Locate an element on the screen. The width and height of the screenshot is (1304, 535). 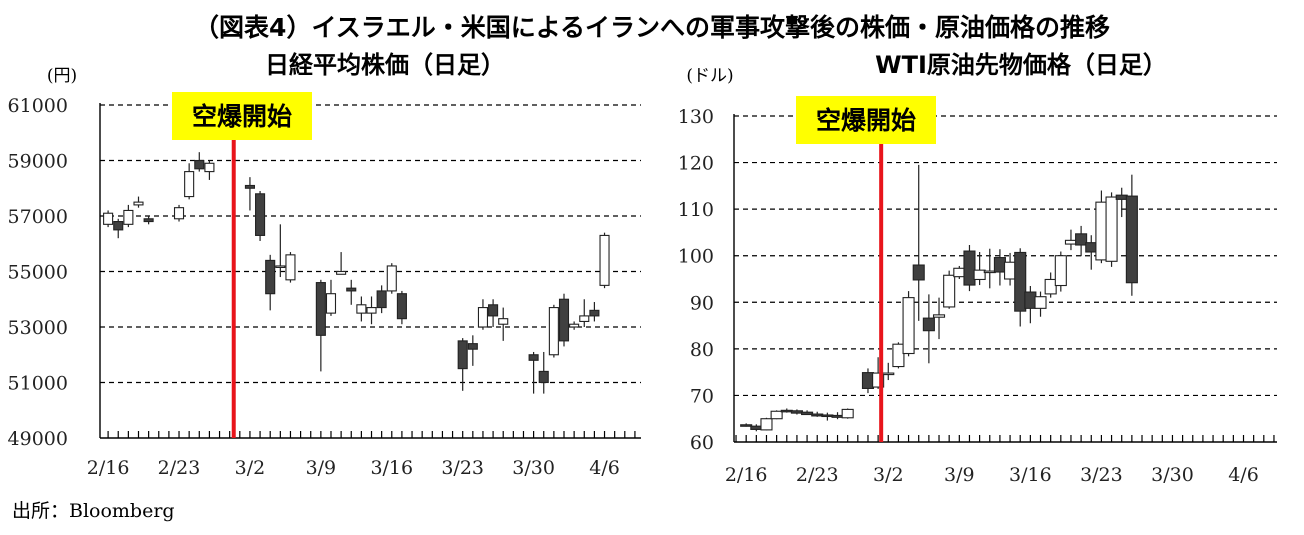
y-tick-label: 55000 is located at coordinates (38, 273).